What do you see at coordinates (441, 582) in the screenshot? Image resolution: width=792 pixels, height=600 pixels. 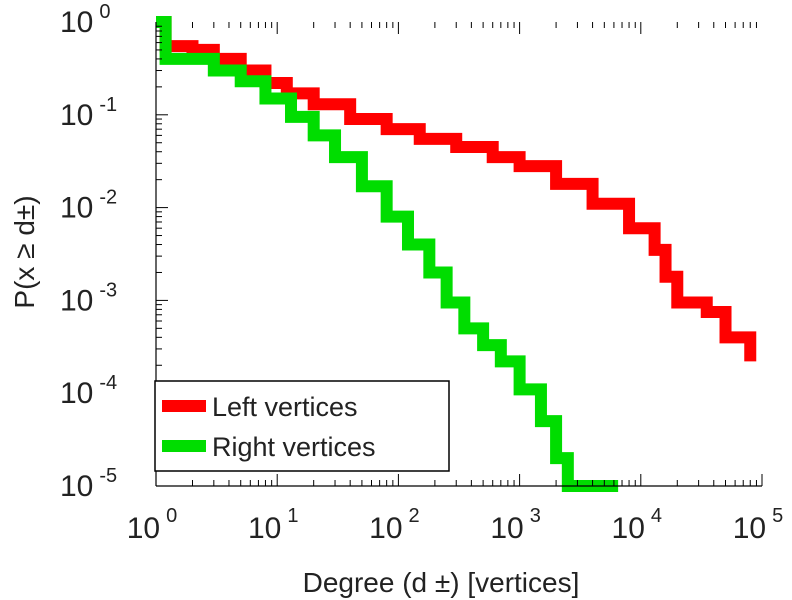 I see `x-axis-label: Degree (d ±) [vertices]` at bounding box center [441, 582].